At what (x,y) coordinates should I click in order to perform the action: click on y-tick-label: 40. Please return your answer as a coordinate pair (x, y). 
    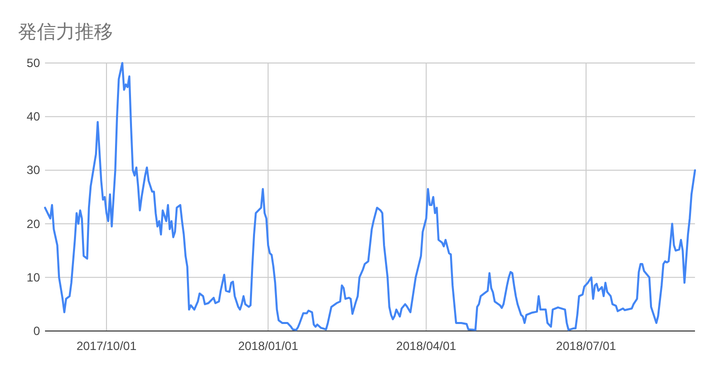
    Looking at the image, I should click on (33, 117).